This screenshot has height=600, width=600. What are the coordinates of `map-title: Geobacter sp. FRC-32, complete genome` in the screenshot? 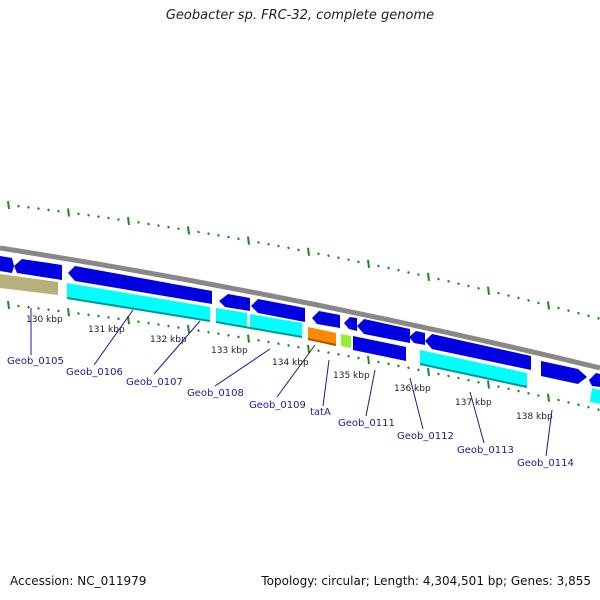 It's located at (300, 15).